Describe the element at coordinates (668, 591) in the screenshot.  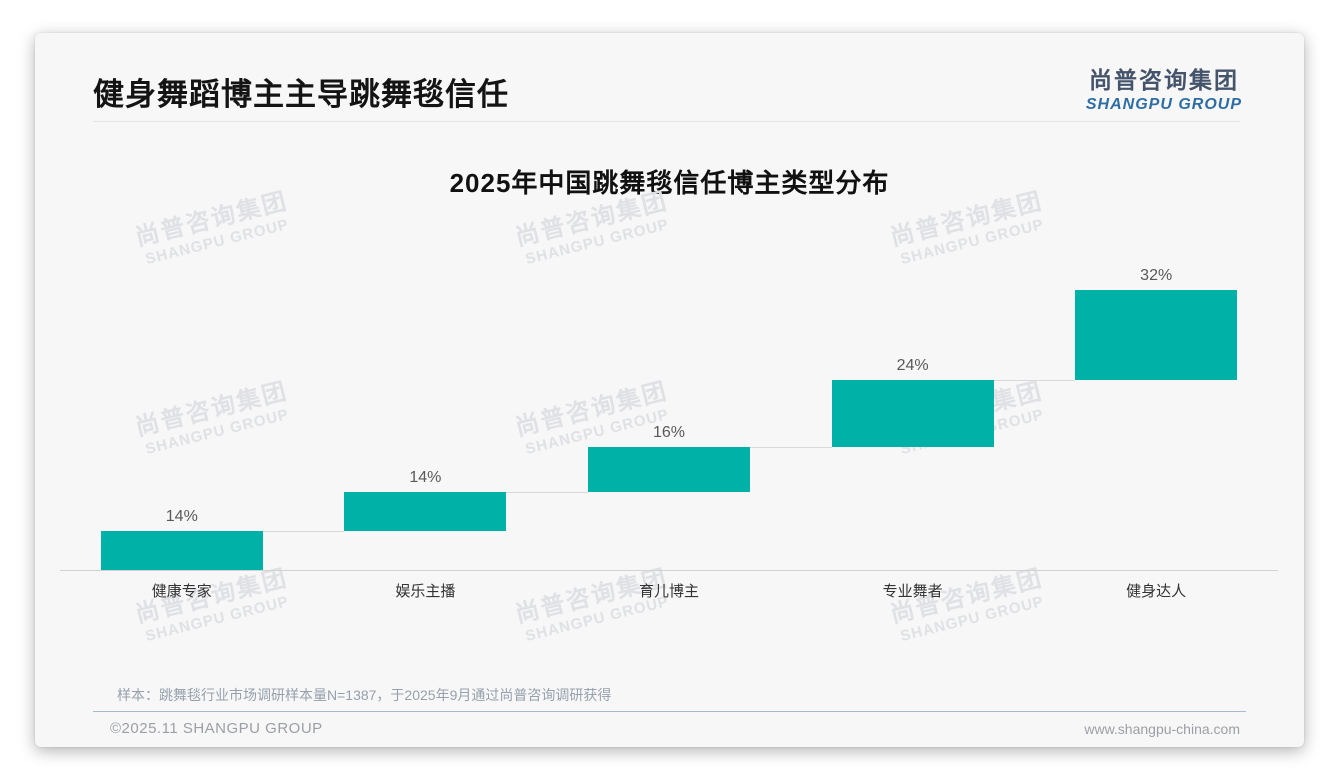
I see `category-label: 育儿博主` at that location.